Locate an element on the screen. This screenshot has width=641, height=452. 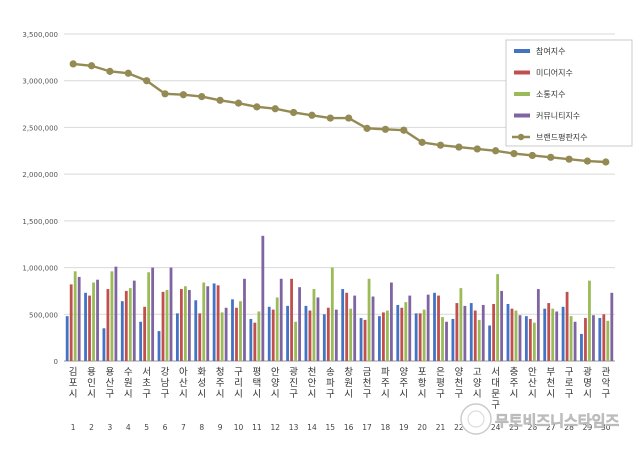
y-tick-label: 0 is located at coordinates (56, 362).